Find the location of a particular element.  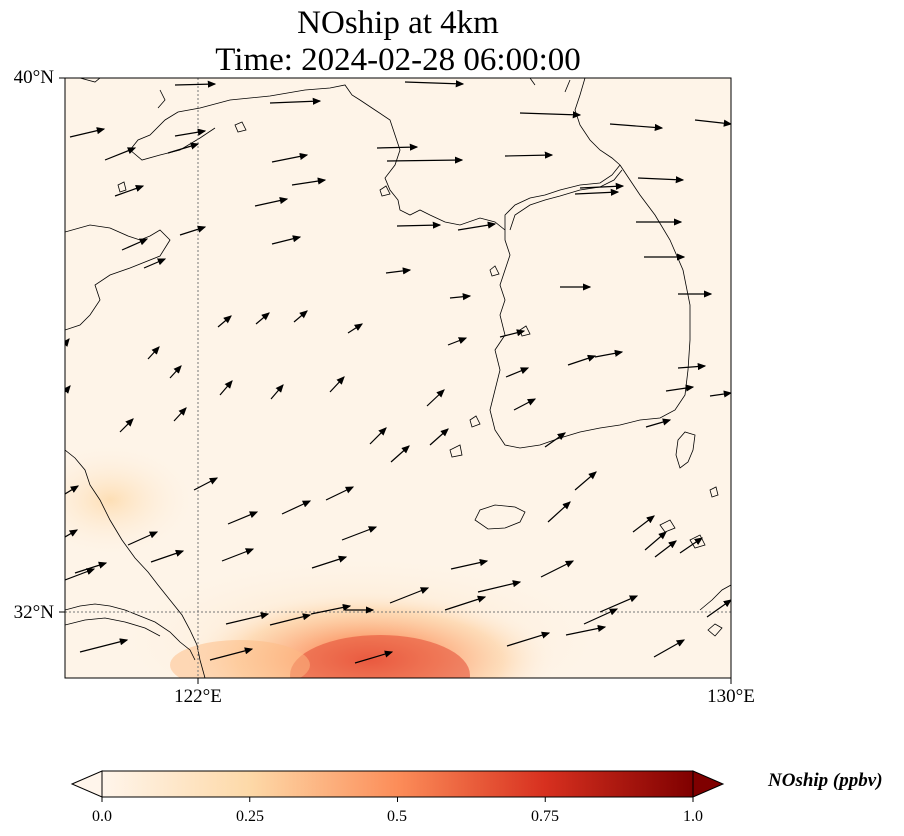

lon-label-122e: 122°E is located at coordinates (198, 696).